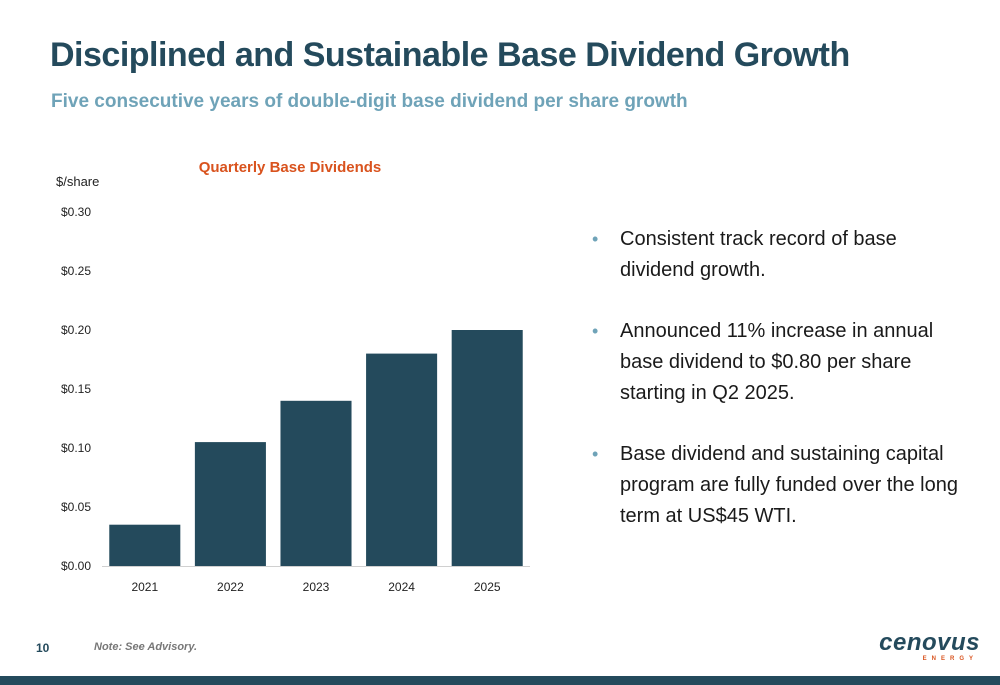 The image size is (1000, 685). I want to click on company-logo: cenovus ENERGY, so click(929, 645).